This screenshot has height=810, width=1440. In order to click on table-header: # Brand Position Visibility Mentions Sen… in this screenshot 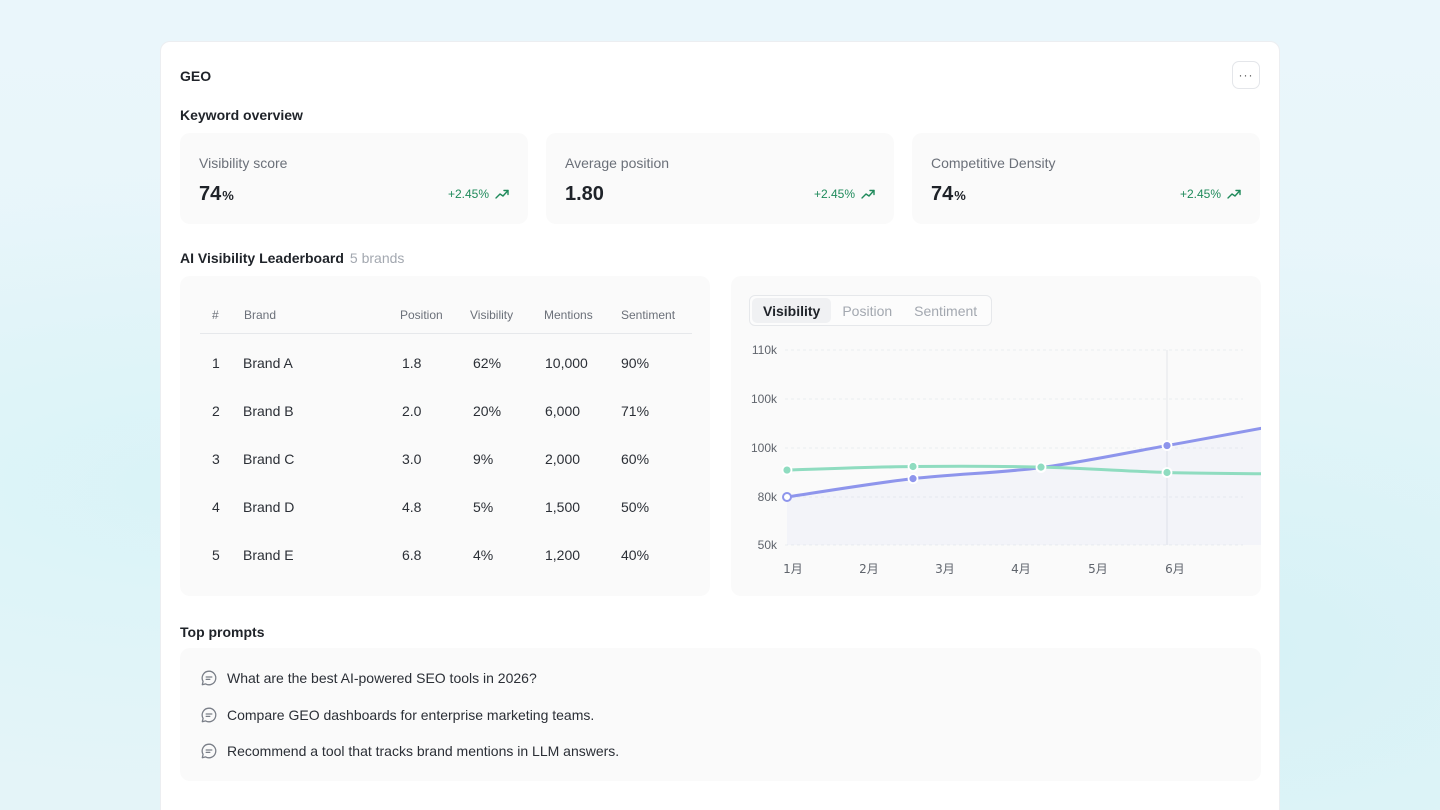, I will do `click(446, 320)`.